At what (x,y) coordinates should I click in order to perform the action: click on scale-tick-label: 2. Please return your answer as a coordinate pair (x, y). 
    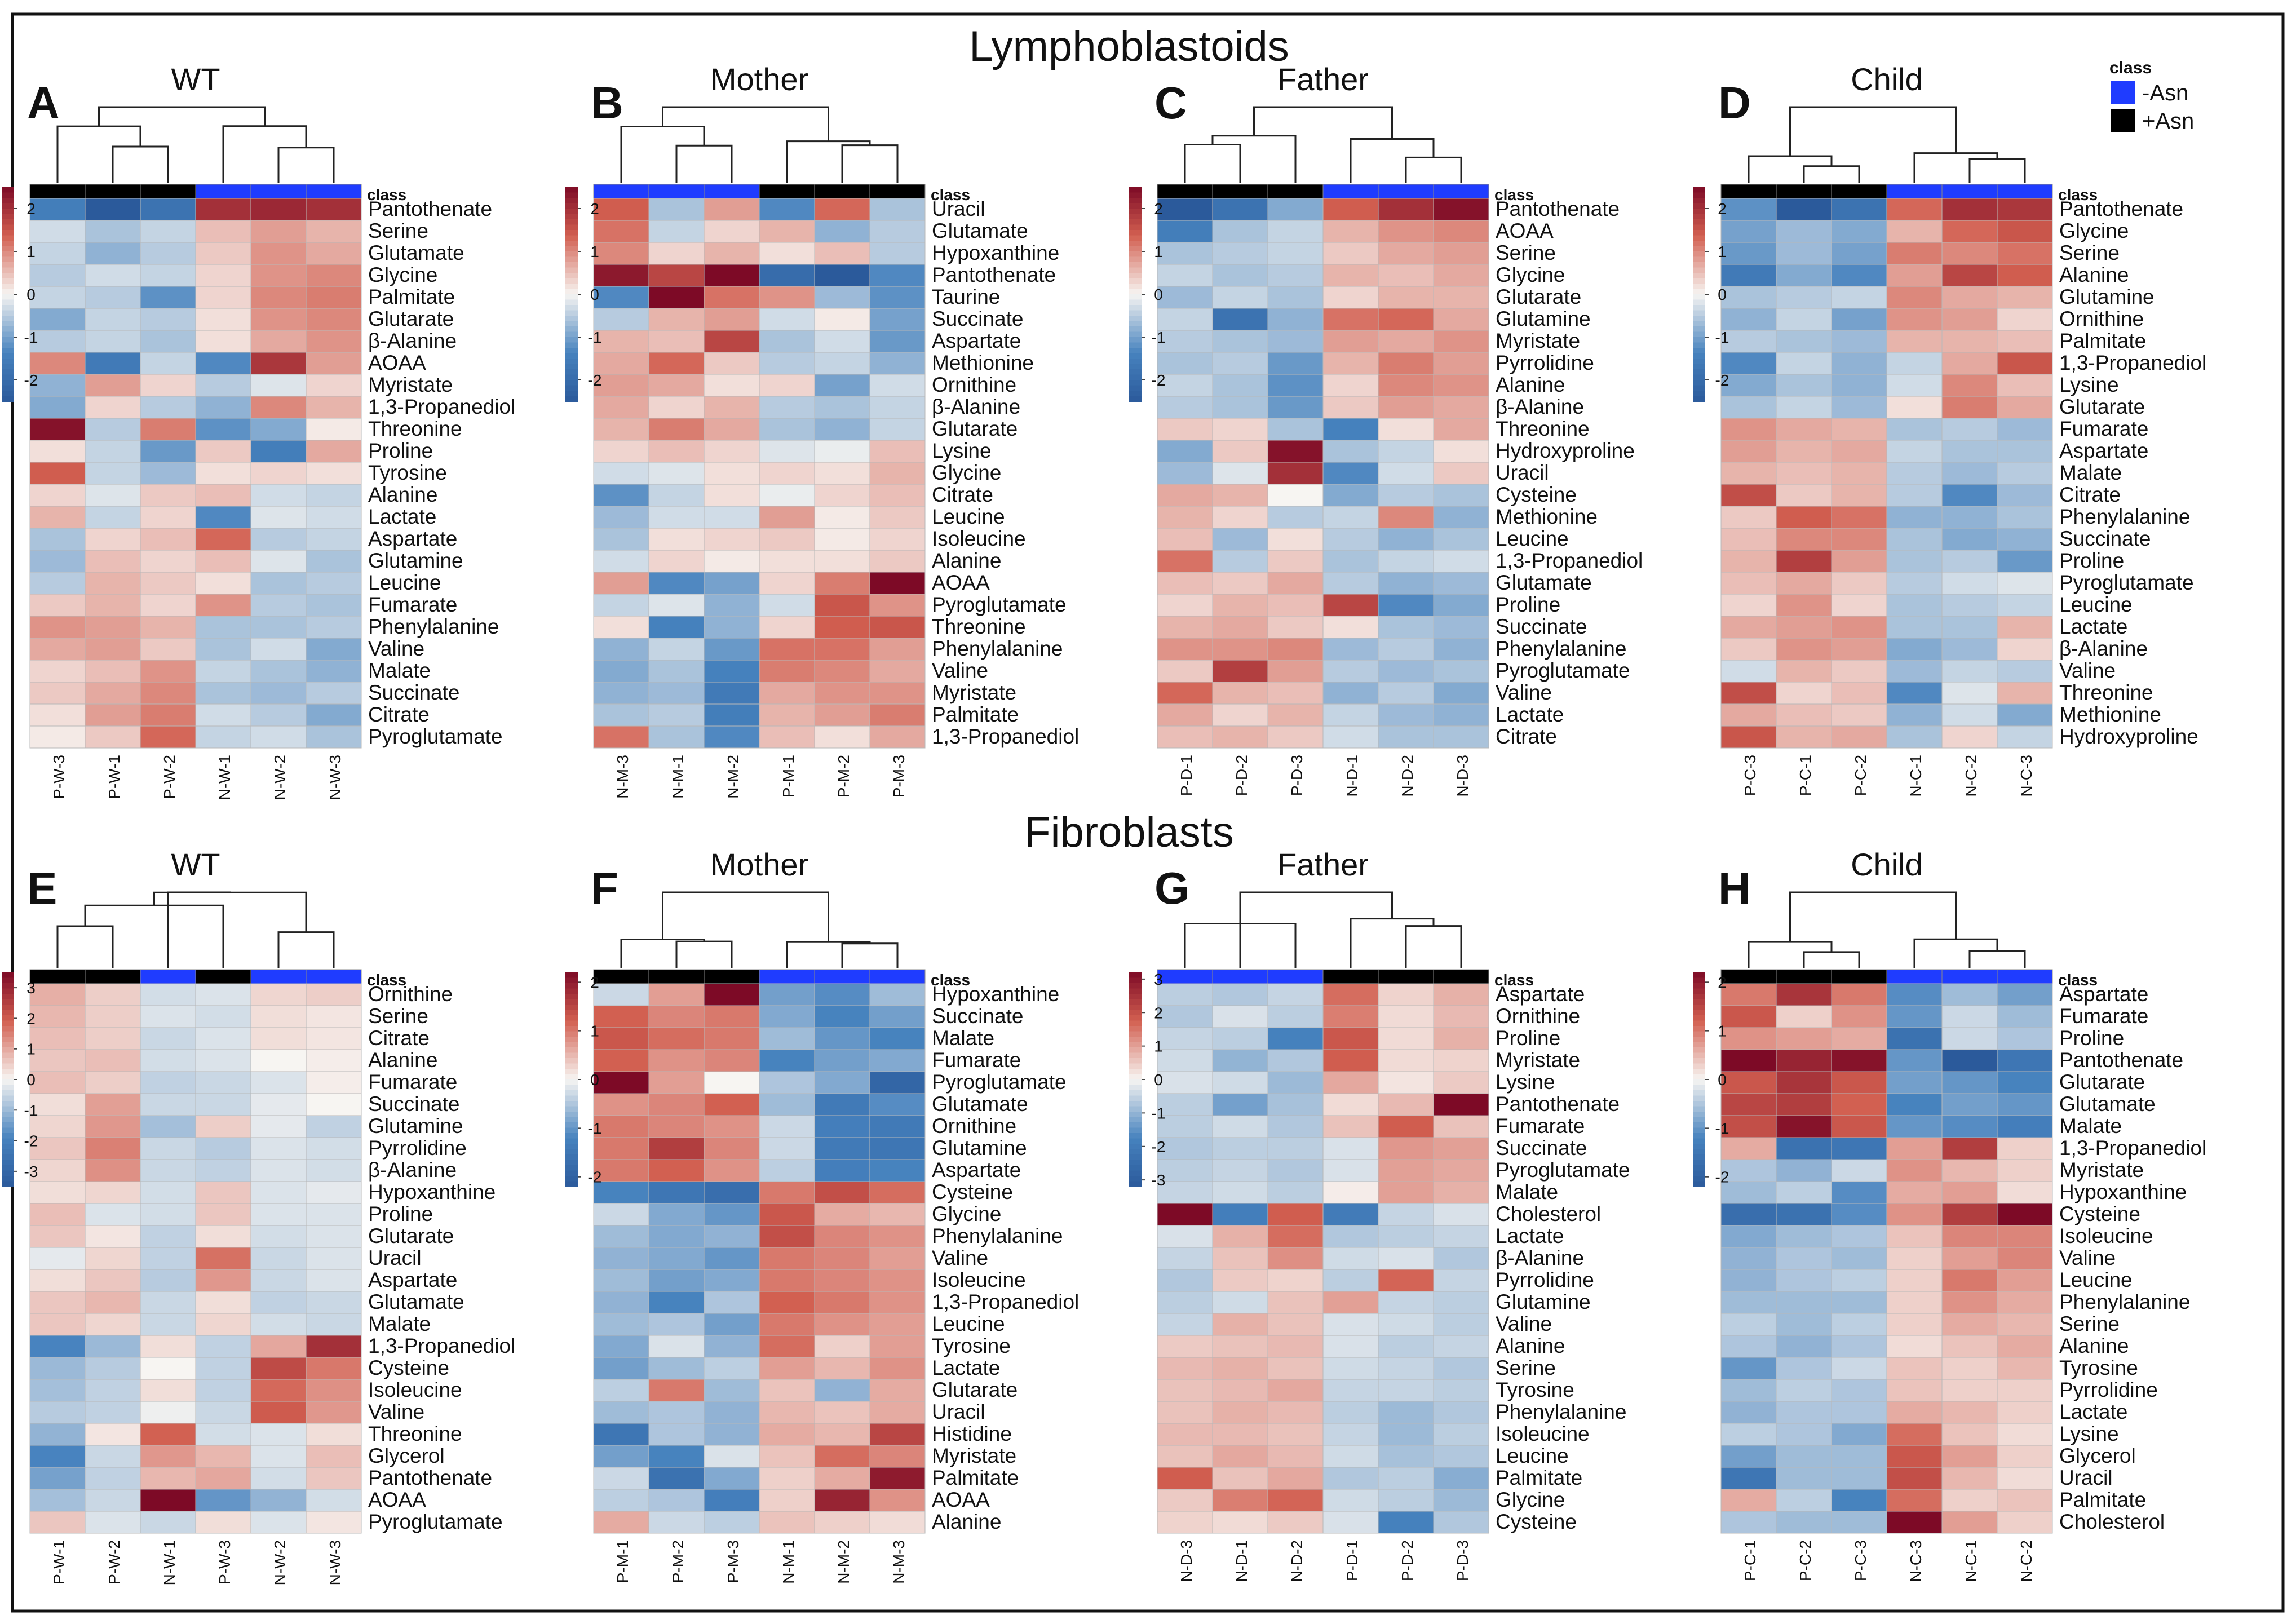
    Looking at the image, I should click on (1159, 1012).